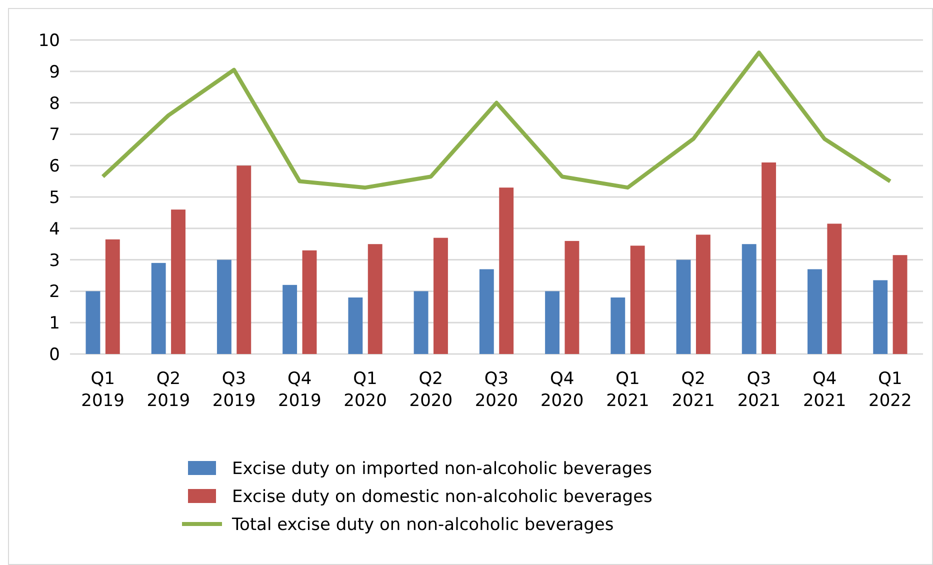  What do you see at coordinates (54, 260) in the screenshot?
I see `y-tick-label: 3` at bounding box center [54, 260].